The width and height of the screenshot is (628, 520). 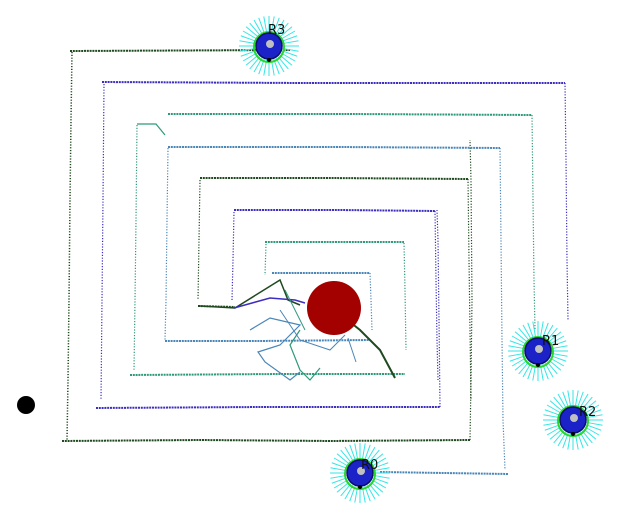 What do you see at coordinates (550, 341) in the screenshot?
I see `robot-label: R1` at bounding box center [550, 341].